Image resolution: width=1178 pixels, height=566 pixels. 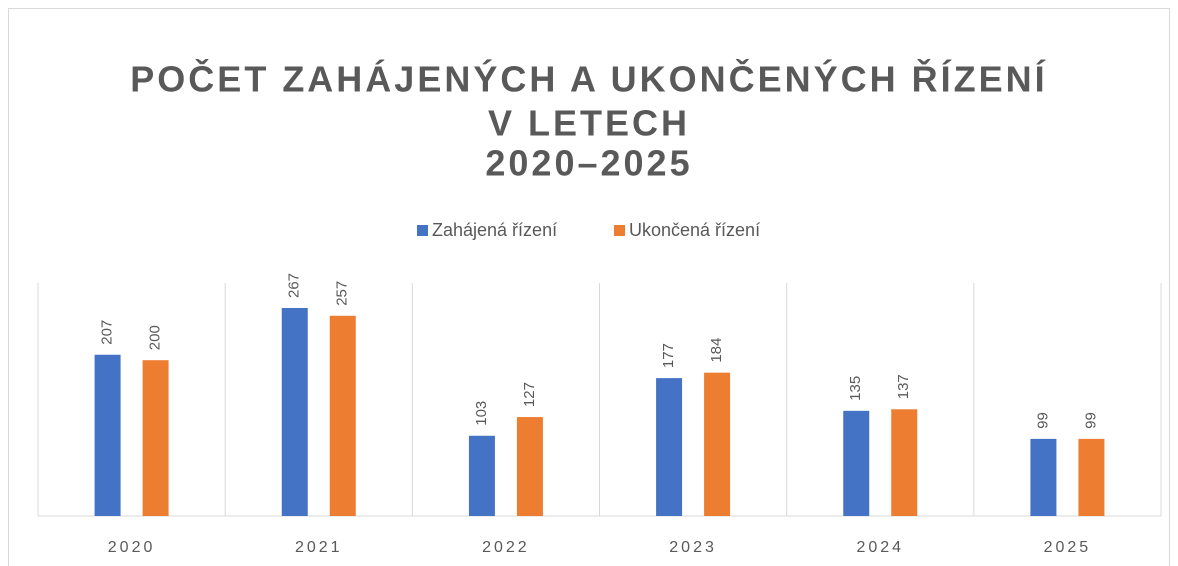 I want to click on chart-title: V LETECH, so click(x=589, y=123).